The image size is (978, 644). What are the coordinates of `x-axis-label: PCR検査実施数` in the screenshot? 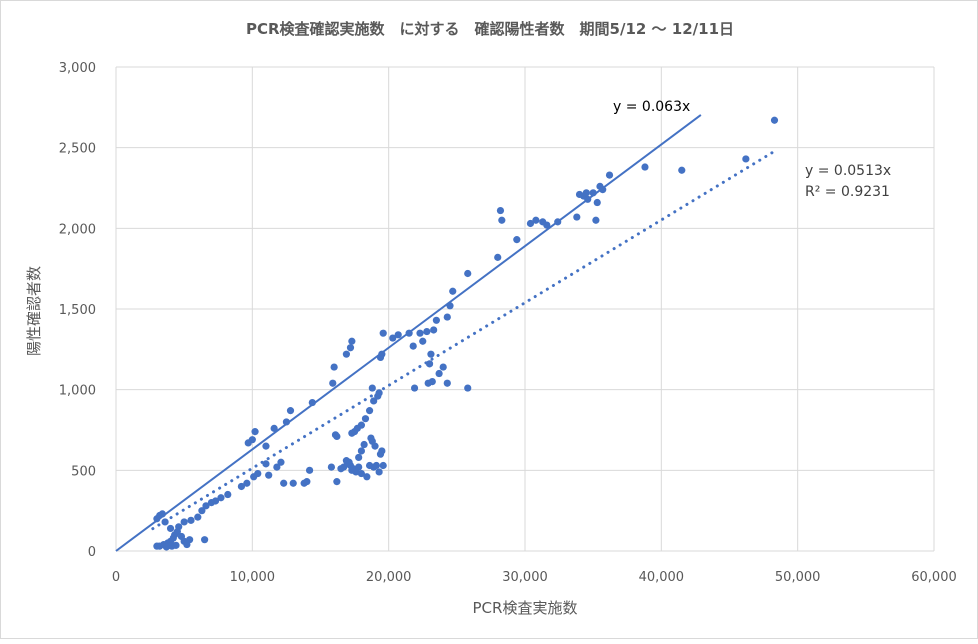 It's located at (525, 608).